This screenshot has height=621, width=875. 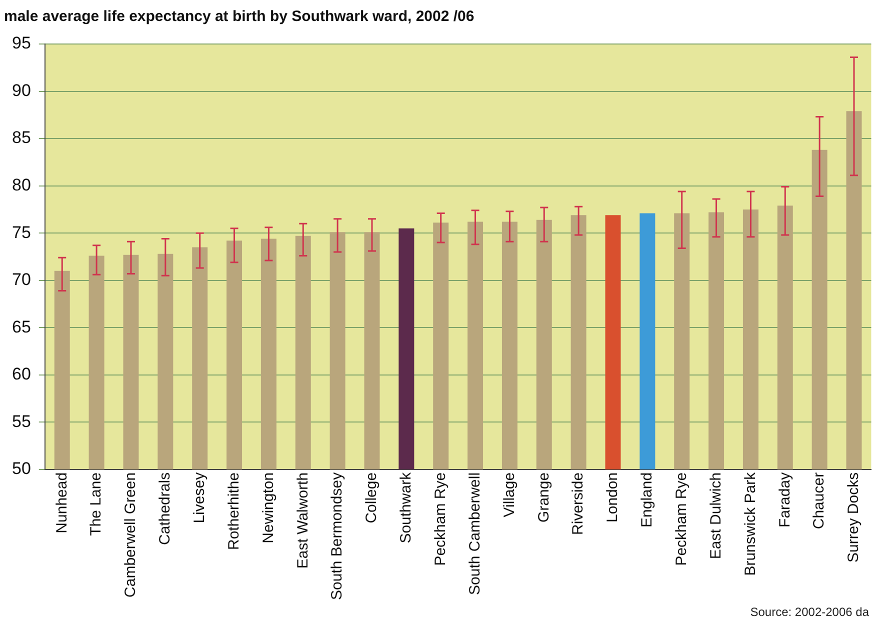 What do you see at coordinates (509, 495) in the screenshot?
I see `x-tick-label: Village` at bounding box center [509, 495].